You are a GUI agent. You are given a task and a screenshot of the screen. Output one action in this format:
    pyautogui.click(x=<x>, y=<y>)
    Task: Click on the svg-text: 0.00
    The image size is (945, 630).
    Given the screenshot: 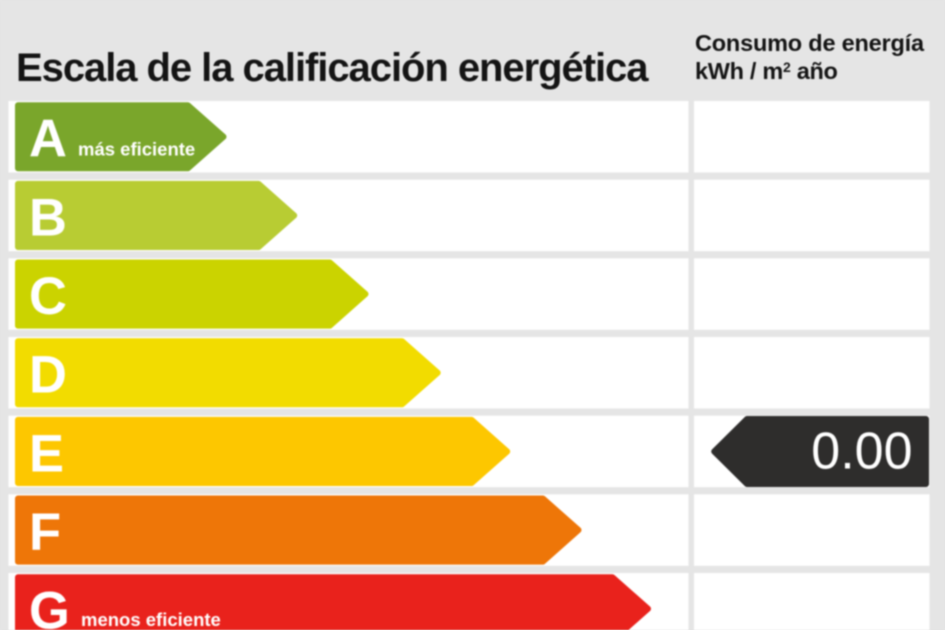 What is the action you would take?
    pyautogui.click(x=861, y=452)
    